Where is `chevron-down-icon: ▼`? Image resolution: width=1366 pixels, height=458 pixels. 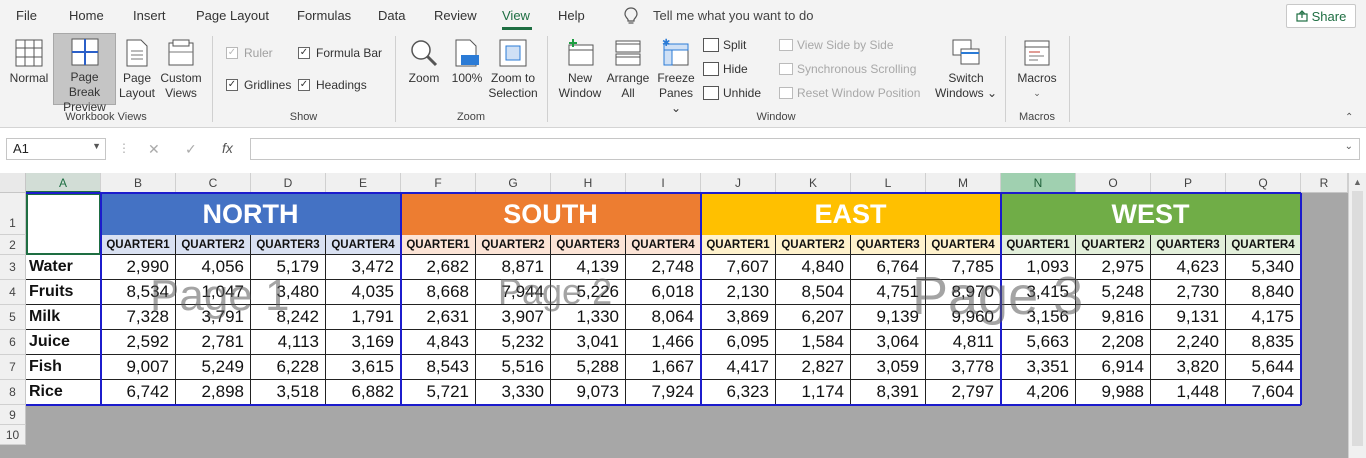 chevron-down-icon: ▼ is located at coordinates (96, 146).